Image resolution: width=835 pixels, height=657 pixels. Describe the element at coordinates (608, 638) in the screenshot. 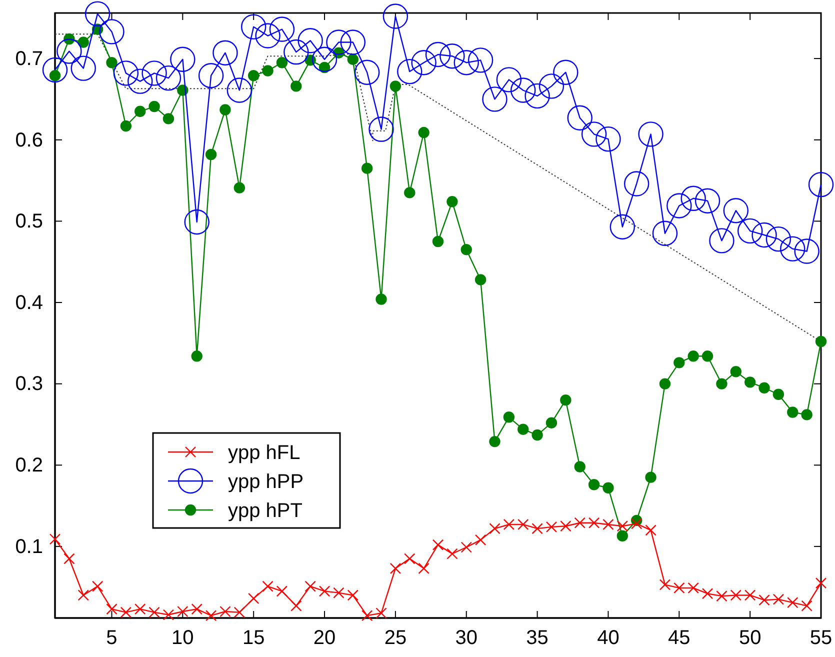

I see `x-tick-label: 40` at that location.